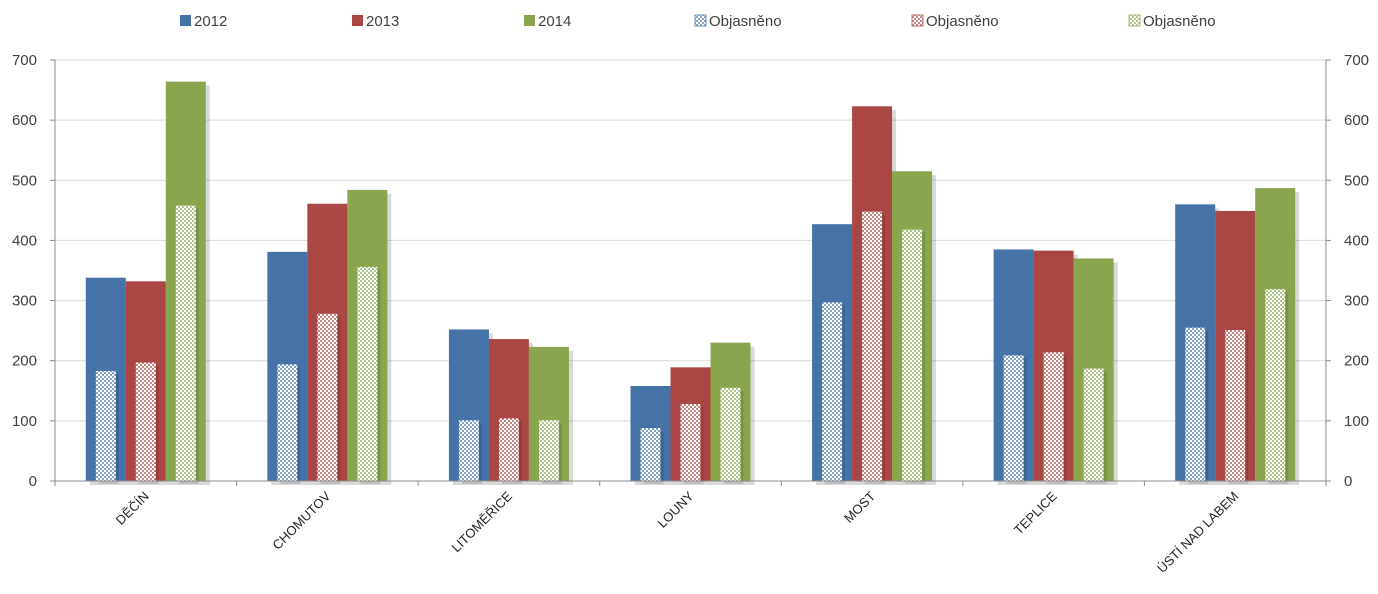 This screenshot has width=1378, height=594. What do you see at coordinates (24, 240) in the screenshot?
I see `y-tick-label-left: 400` at bounding box center [24, 240].